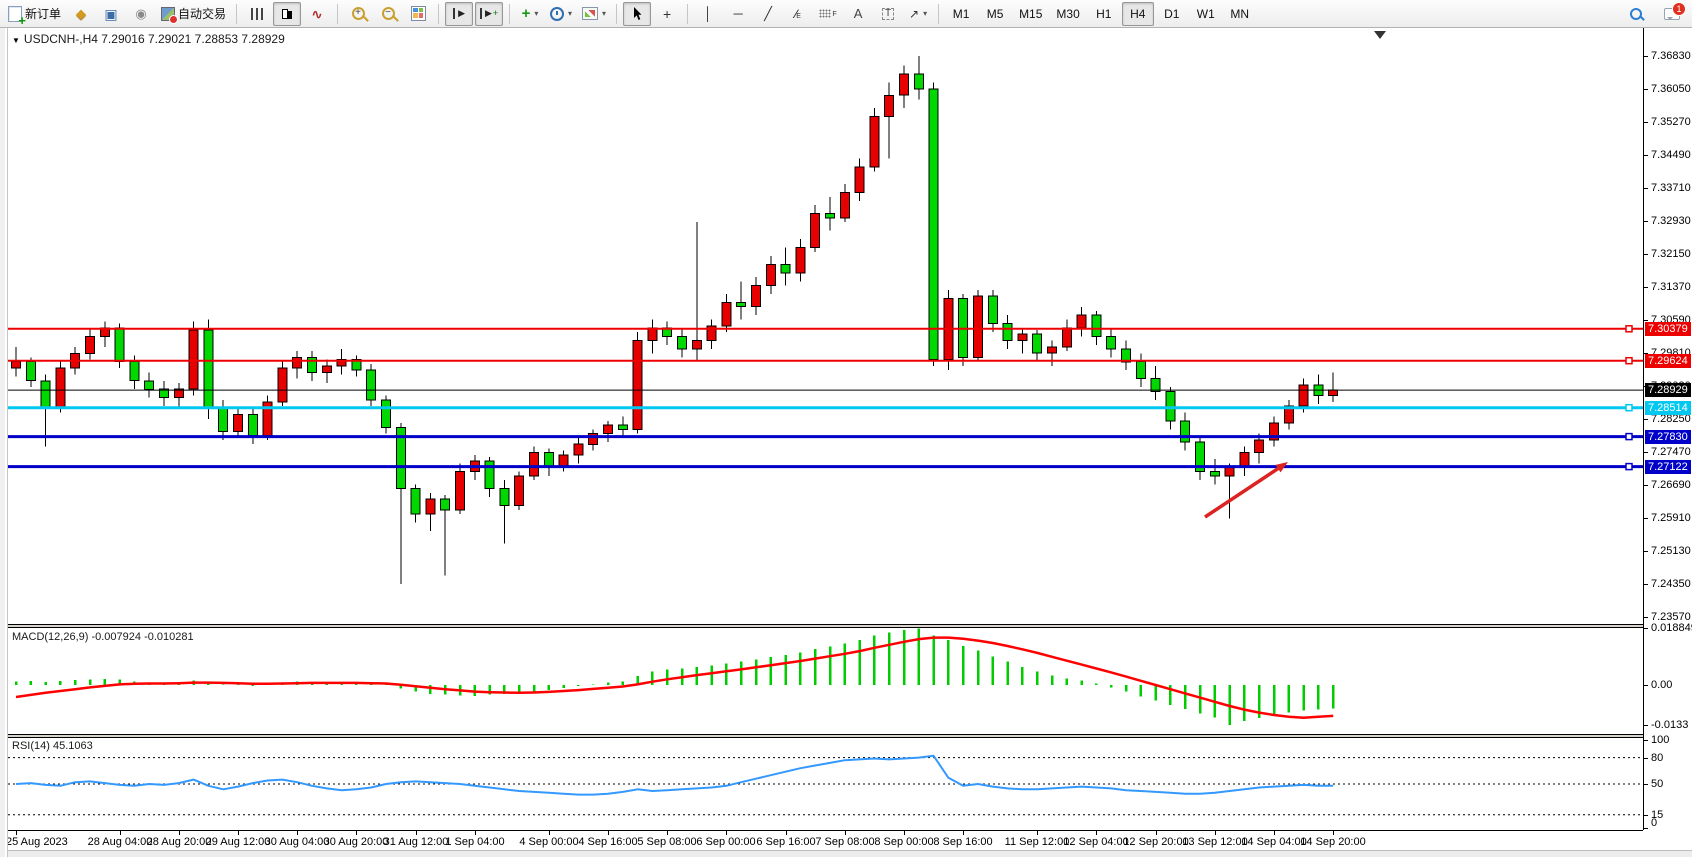  What do you see at coordinates (858, 14) in the screenshot?
I see `text-button: A` at bounding box center [858, 14].